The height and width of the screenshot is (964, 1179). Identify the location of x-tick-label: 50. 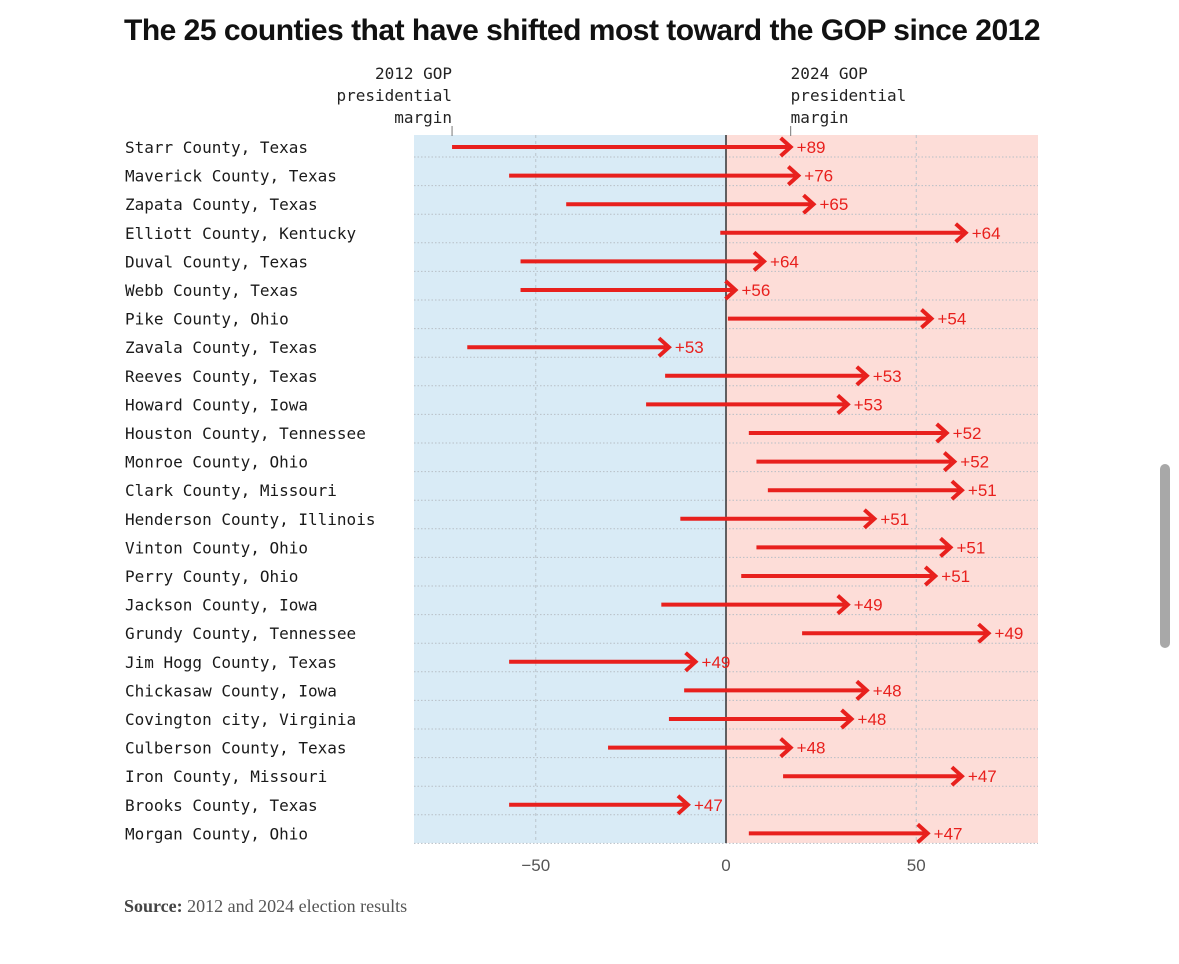
(916, 865).